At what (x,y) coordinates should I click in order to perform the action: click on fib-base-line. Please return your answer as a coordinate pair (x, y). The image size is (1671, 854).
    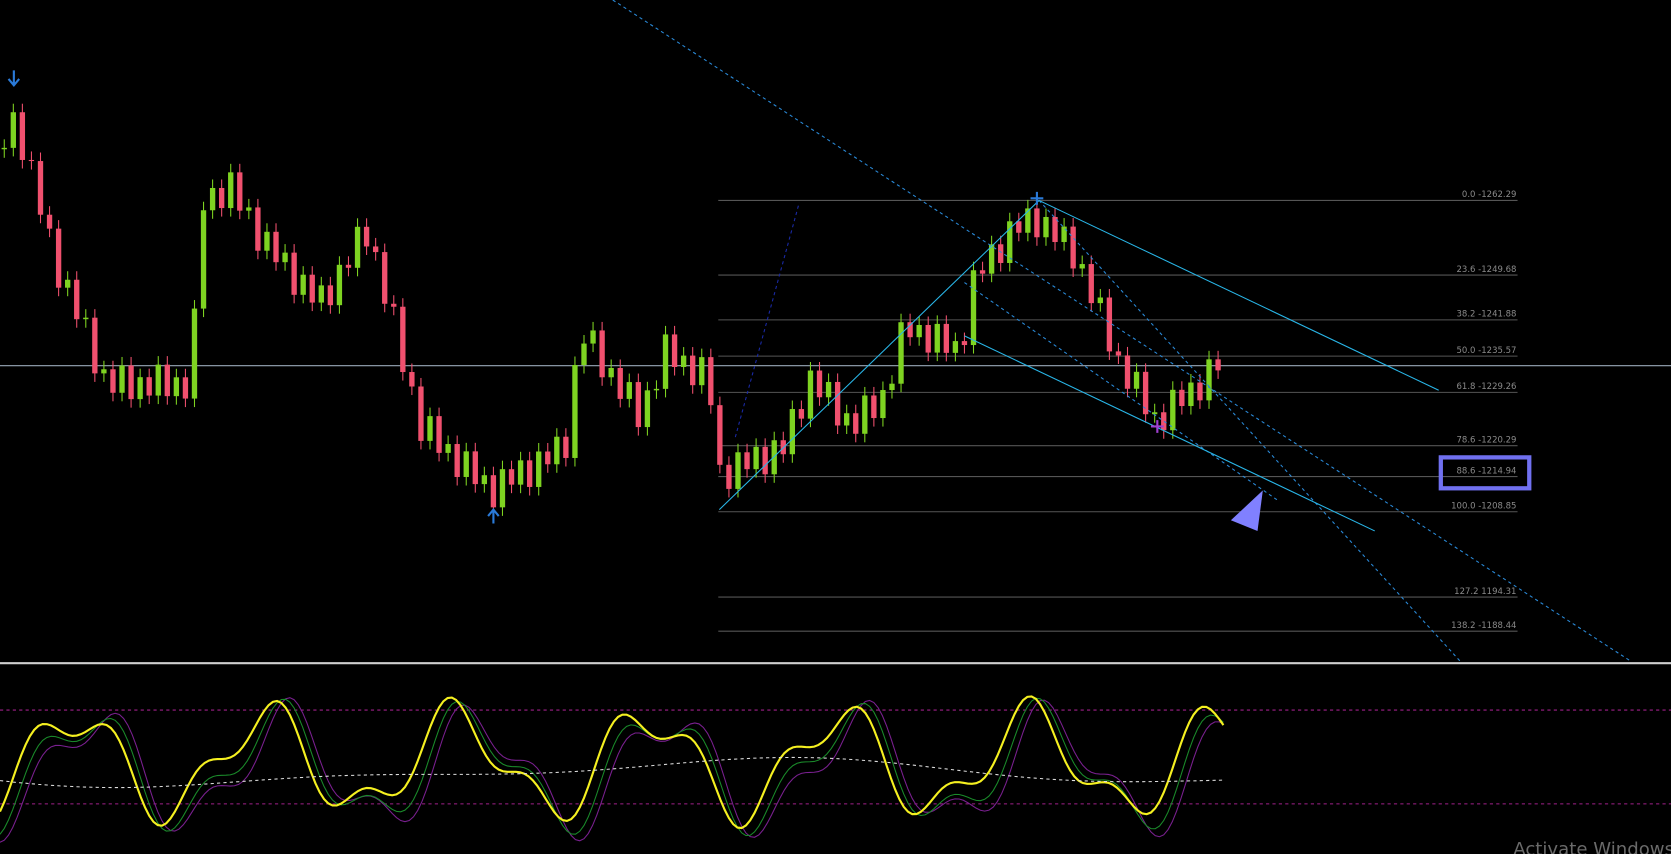
    Looking at the image, I should click on (879, 355).